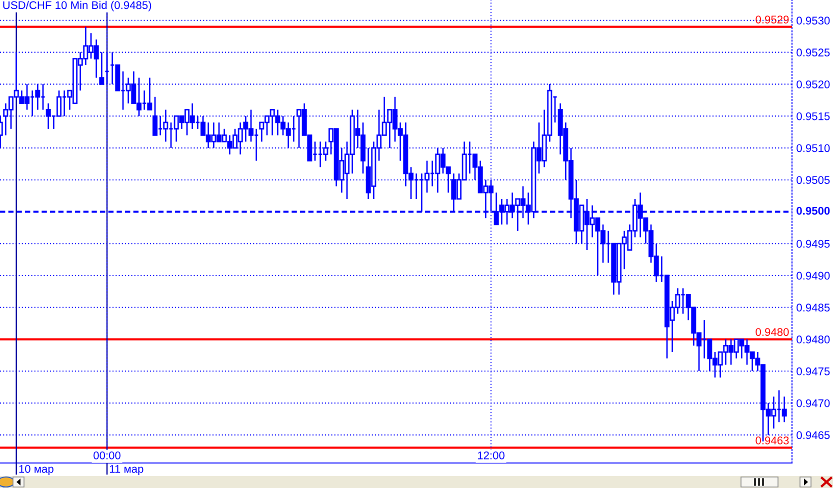 The width and height of the screenshot is (833, 488). Describe the element at coordinates (77, 6) in the screenshot. I see `chart-title: USD/CHF 10 Min Bid (0.9485)` at that location.